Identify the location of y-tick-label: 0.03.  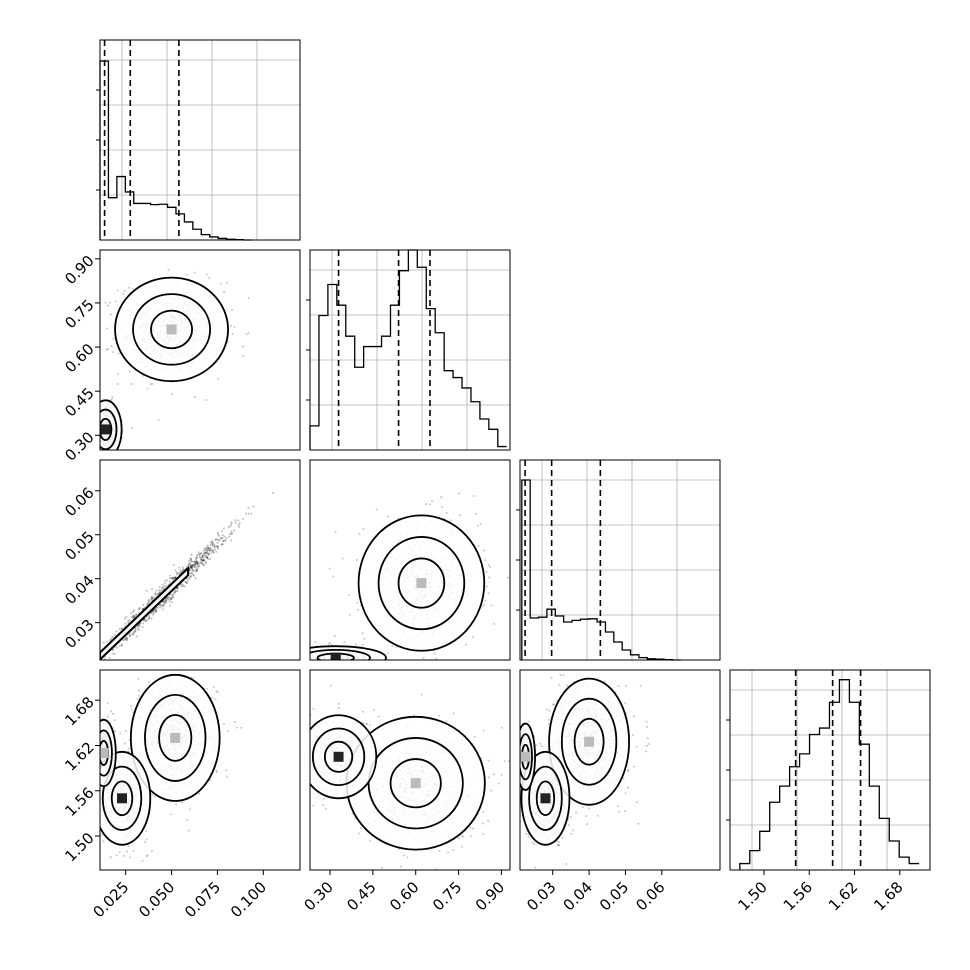
(79, 634).